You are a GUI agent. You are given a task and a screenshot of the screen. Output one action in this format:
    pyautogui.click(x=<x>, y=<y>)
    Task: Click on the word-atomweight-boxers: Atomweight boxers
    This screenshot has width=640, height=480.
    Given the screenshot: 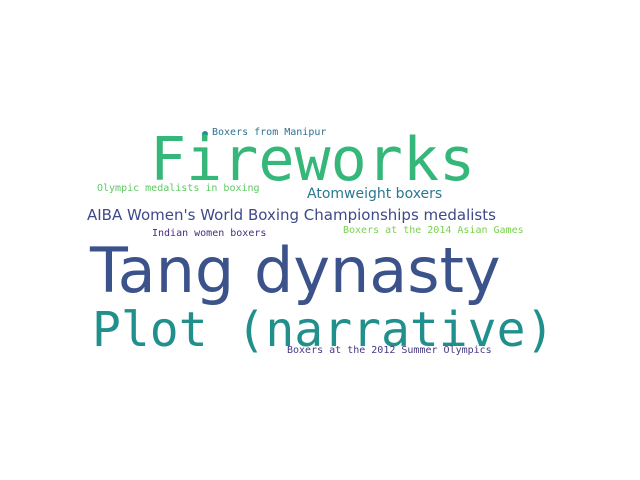 What is the action you would take?
    pyautogui.click(x=375, y=194)
    